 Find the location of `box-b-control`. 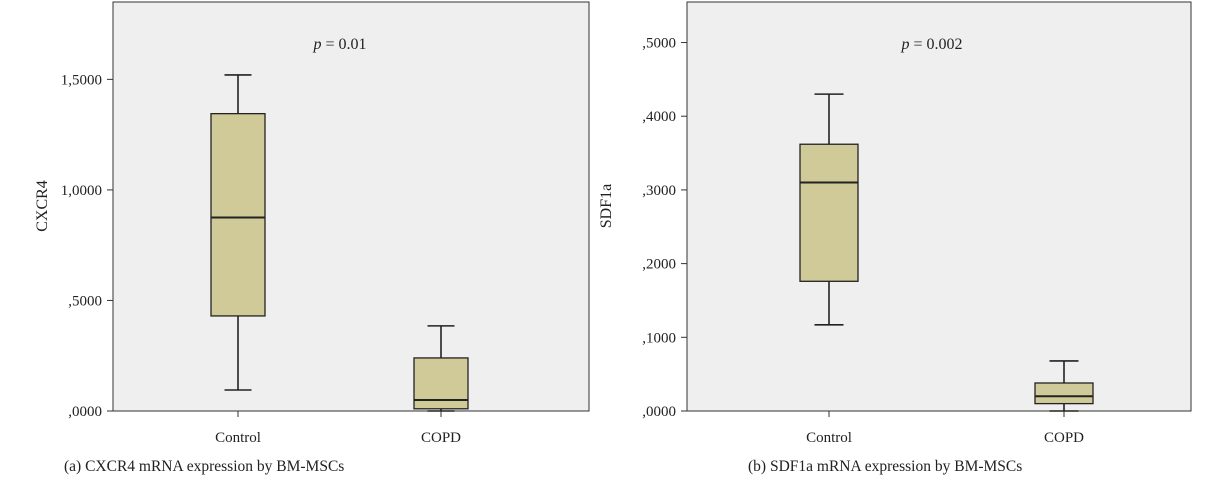

box-b-control is located at coordinates (829, 209).